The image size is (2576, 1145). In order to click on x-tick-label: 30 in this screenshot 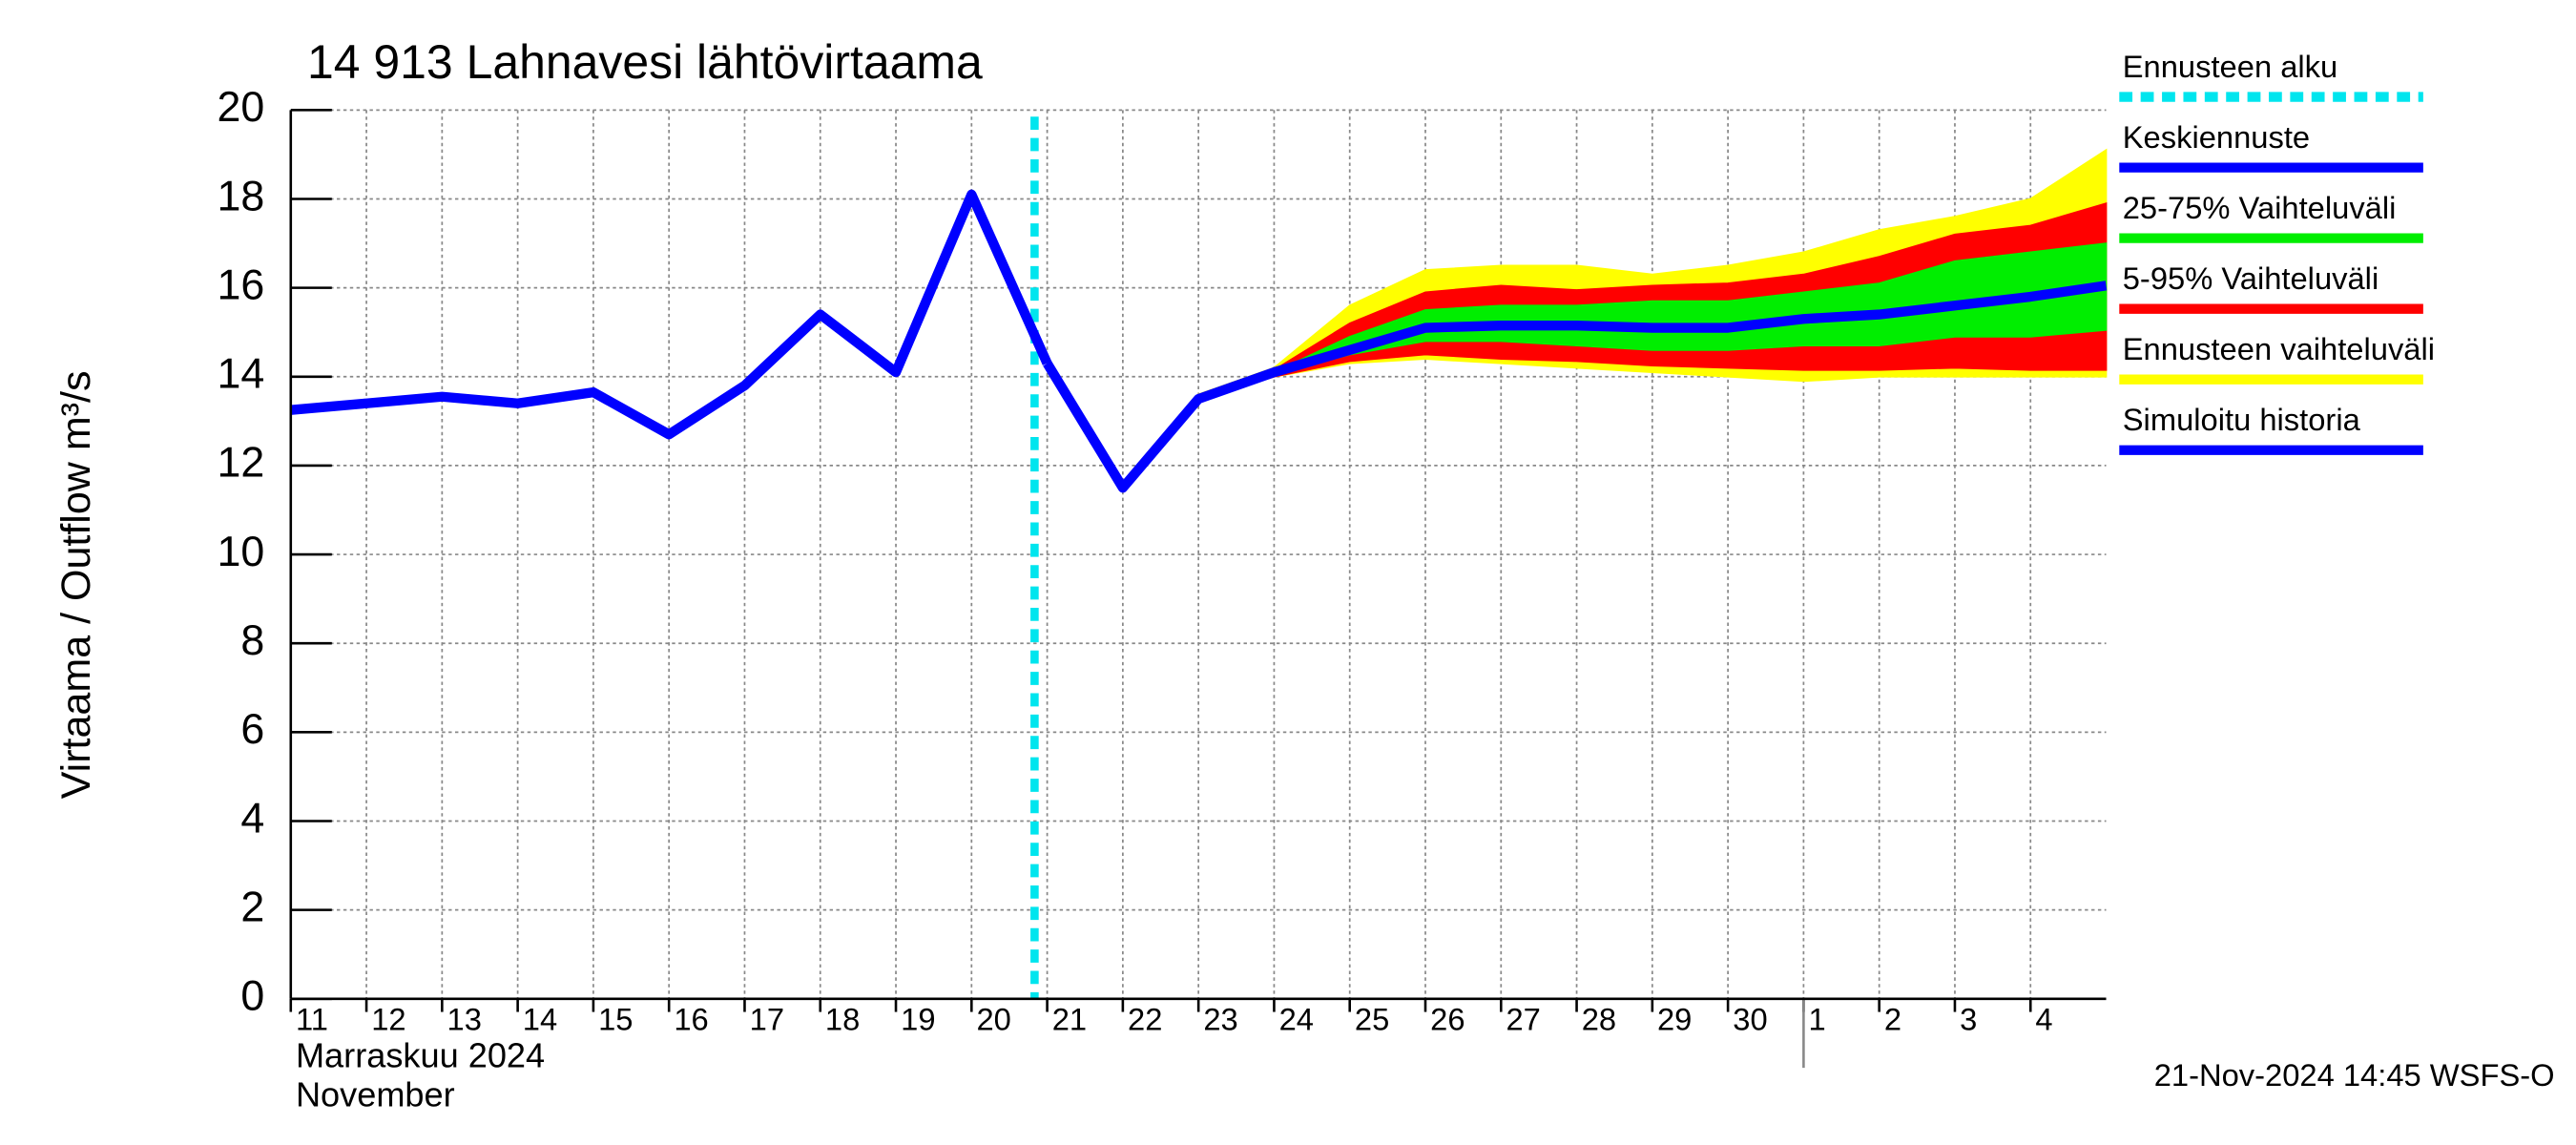, I will do `click(1750, 1019)`.